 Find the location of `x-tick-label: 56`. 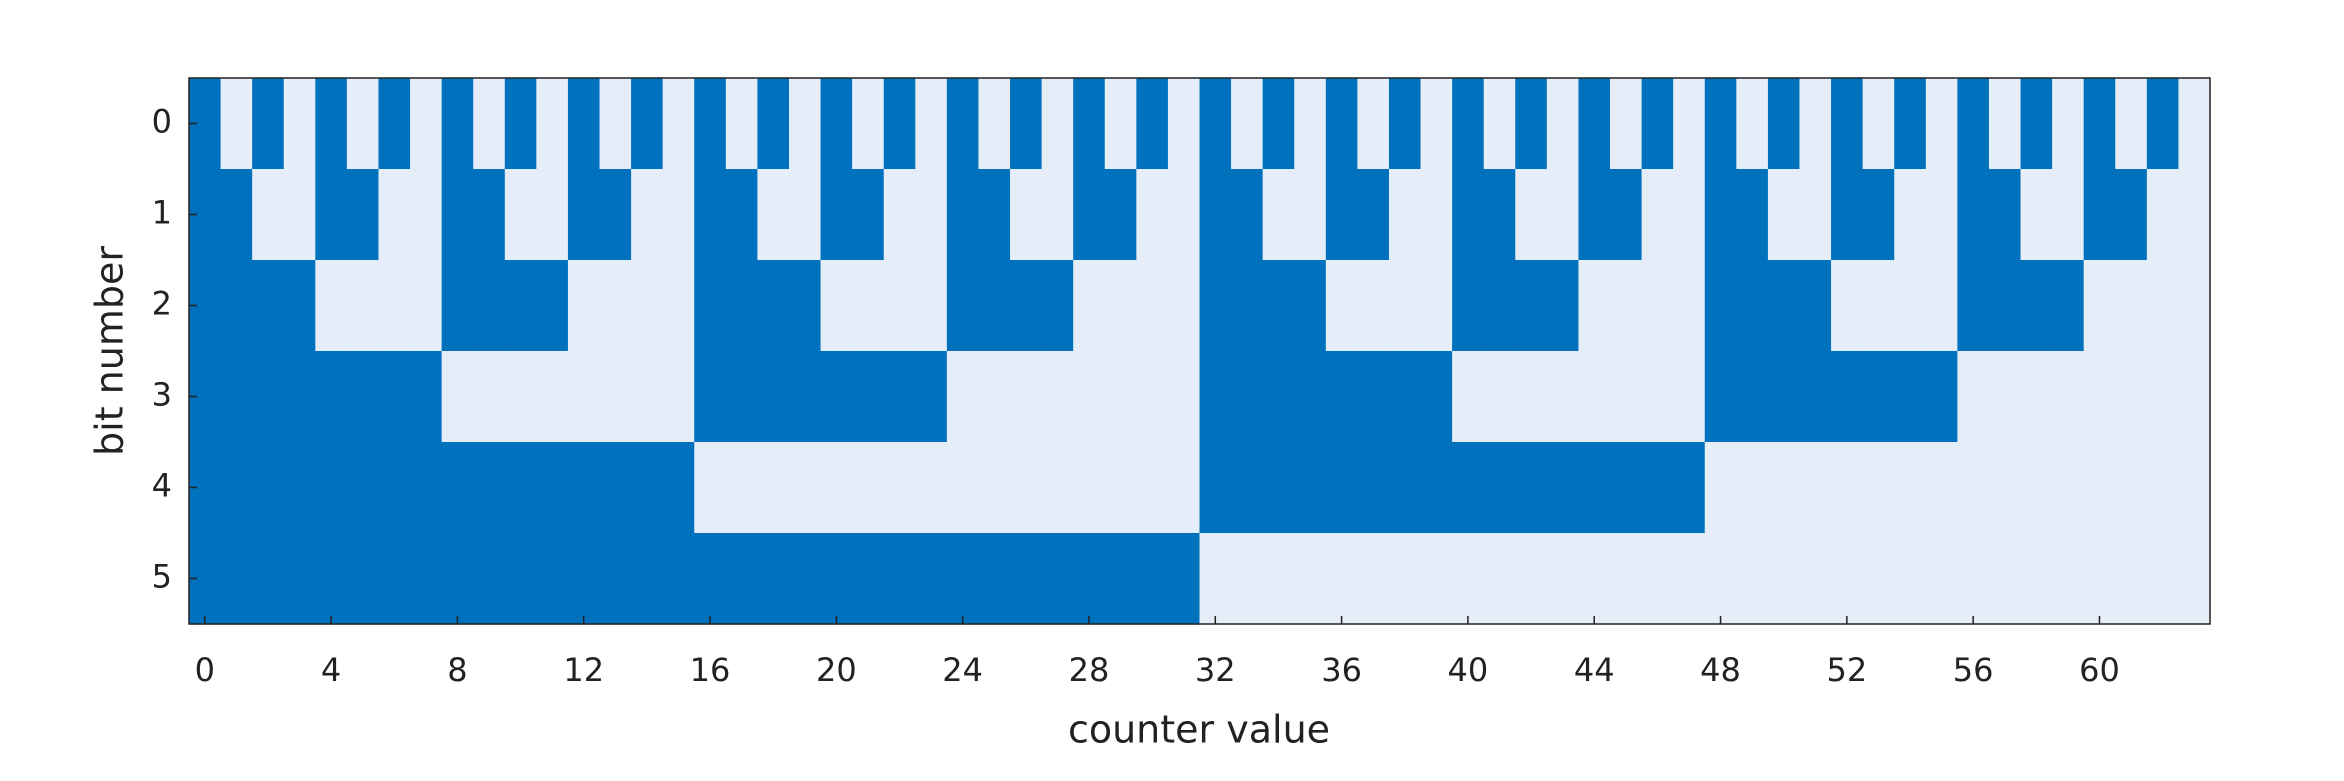

x-tick-label: 56 is located at coordinates (1973, 670).